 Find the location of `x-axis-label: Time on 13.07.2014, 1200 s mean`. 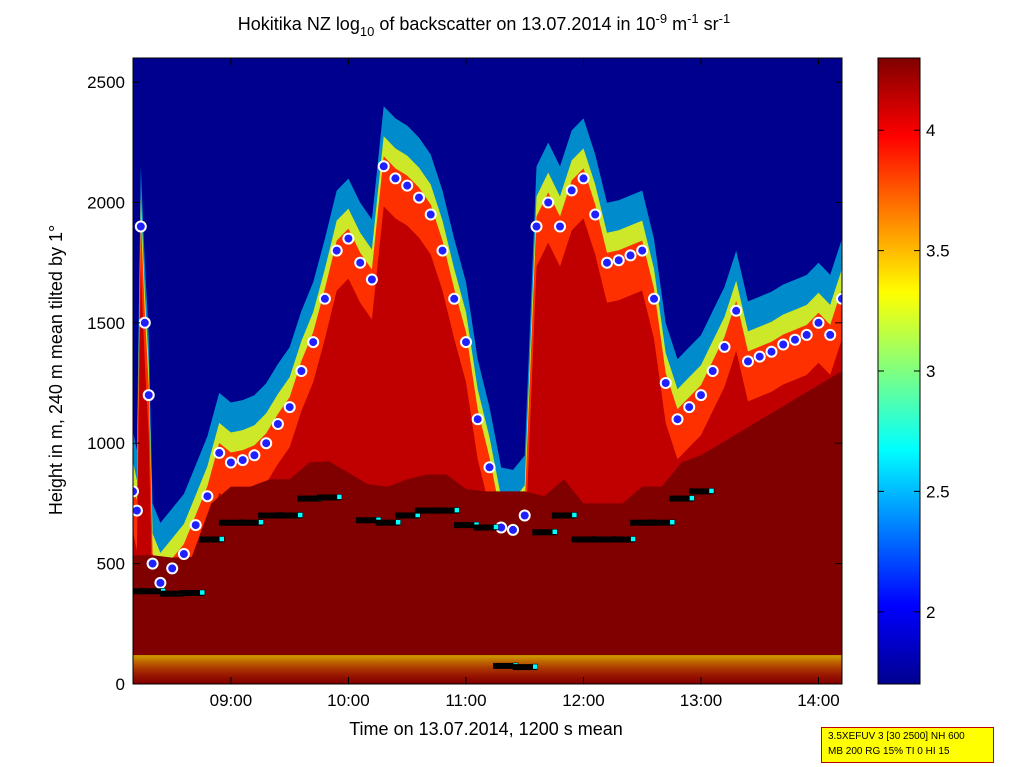

x-axis-label: Time on 13.07.2014, 1200 s mean is located at coordinates (486, 729).